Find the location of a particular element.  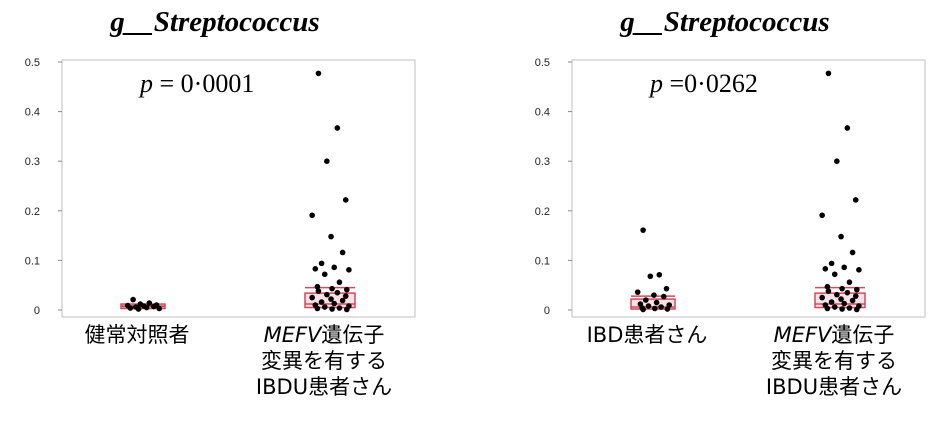

p-value-text: =0·0262 is located at coordinates (710, 83).